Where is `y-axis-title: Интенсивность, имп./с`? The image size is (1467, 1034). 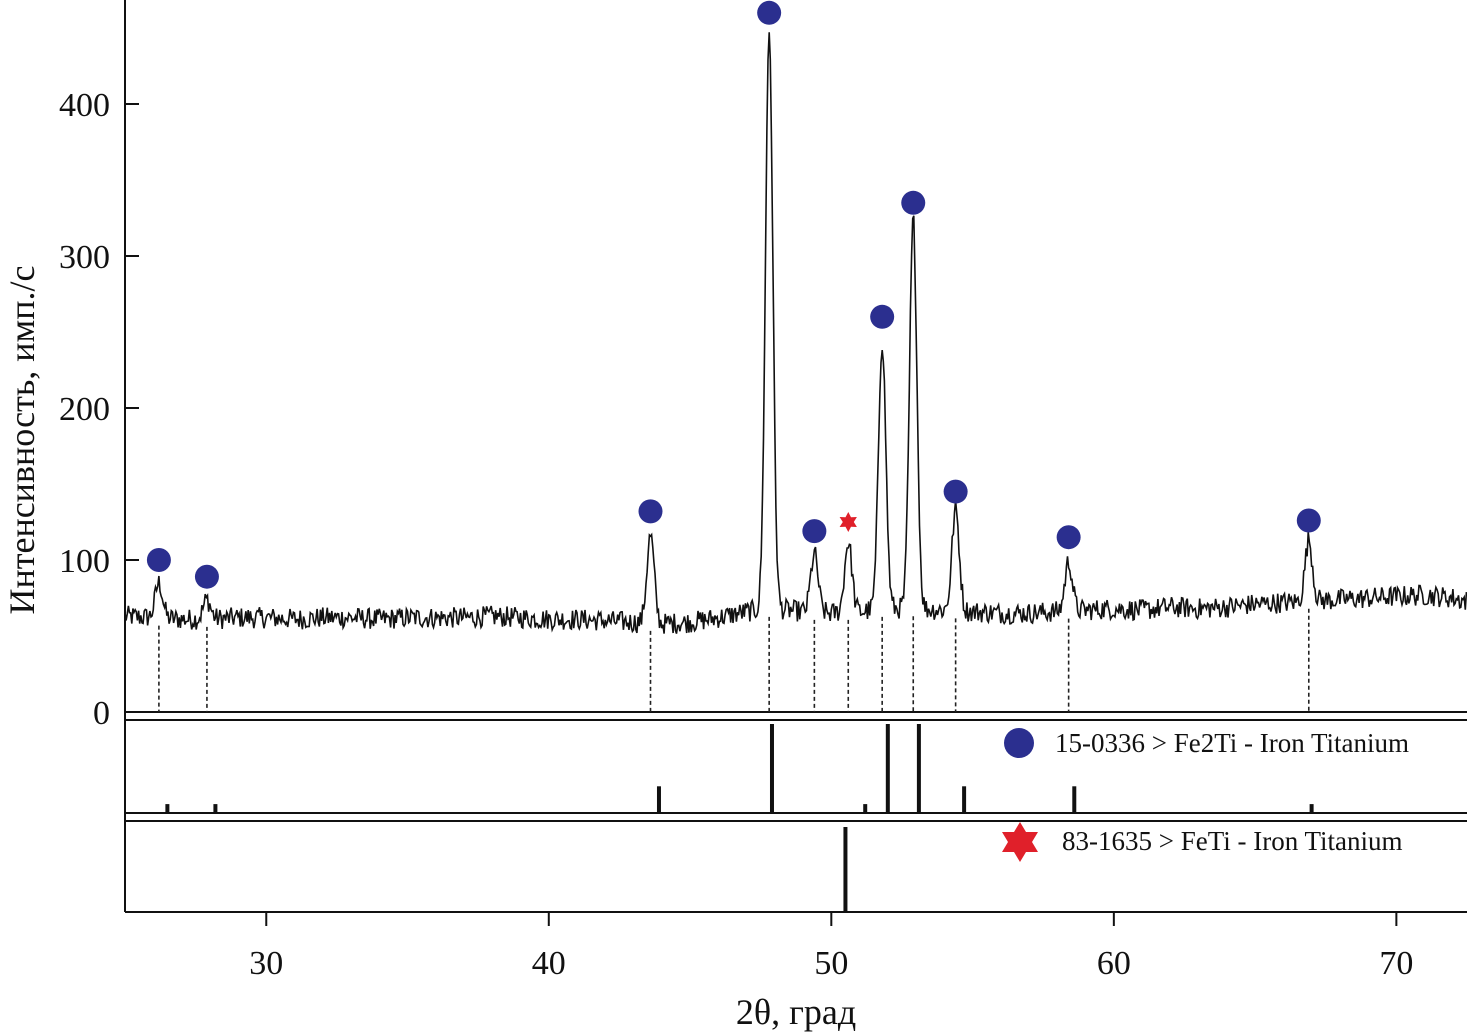 y-axis-title: Интенсивность, имп./с is located at coordinates (22, 439).